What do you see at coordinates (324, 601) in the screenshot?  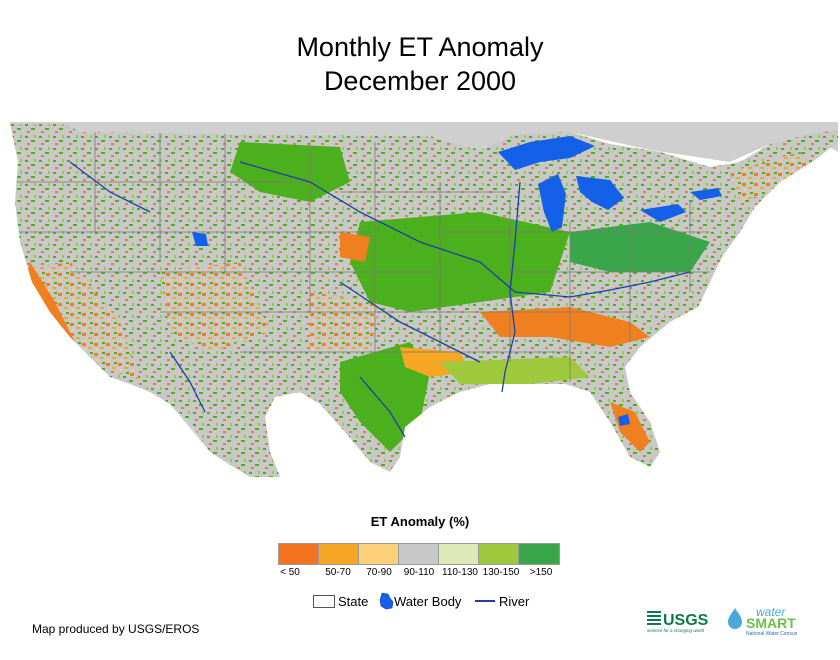 I see `state-boundary-icon` at bounding box center [324, 601].